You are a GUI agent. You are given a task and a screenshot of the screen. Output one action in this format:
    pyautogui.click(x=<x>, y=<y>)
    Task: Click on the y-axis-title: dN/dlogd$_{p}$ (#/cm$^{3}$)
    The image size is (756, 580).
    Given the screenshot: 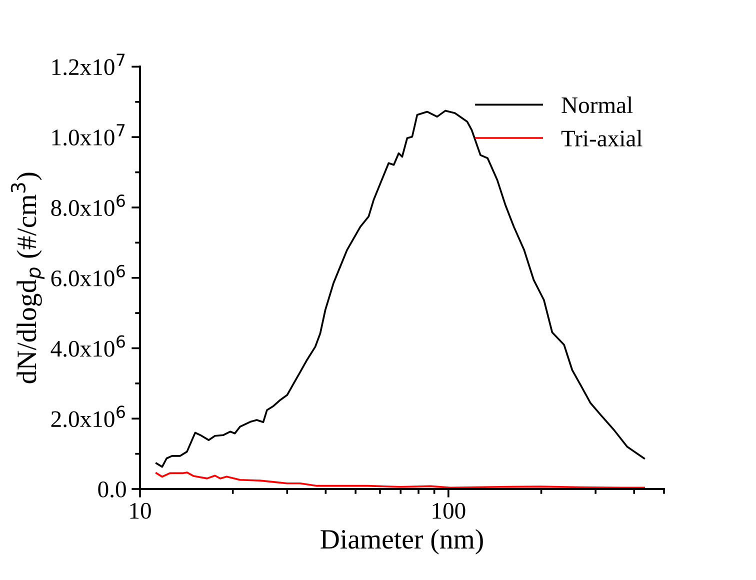 What is the action you would take?
    pyautogui.click(x=27, y=278)
    